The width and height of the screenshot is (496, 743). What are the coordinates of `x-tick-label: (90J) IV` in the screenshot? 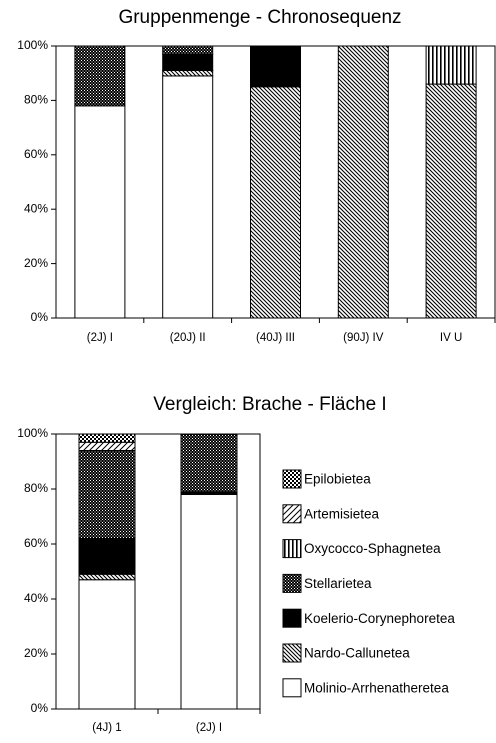 It's located at (363, 338).